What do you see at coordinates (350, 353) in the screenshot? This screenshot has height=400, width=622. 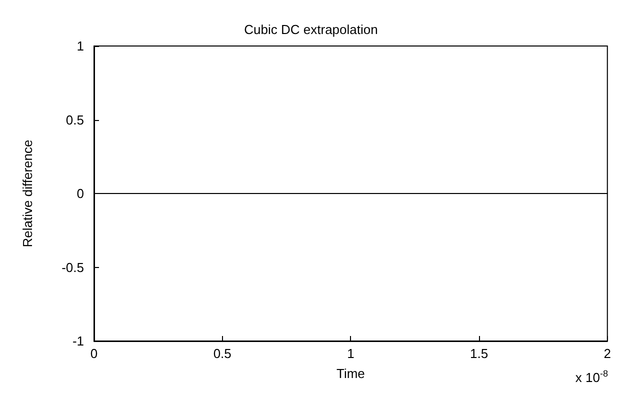 I see `x-tick-label: 1` at bounding box center [350, 353].